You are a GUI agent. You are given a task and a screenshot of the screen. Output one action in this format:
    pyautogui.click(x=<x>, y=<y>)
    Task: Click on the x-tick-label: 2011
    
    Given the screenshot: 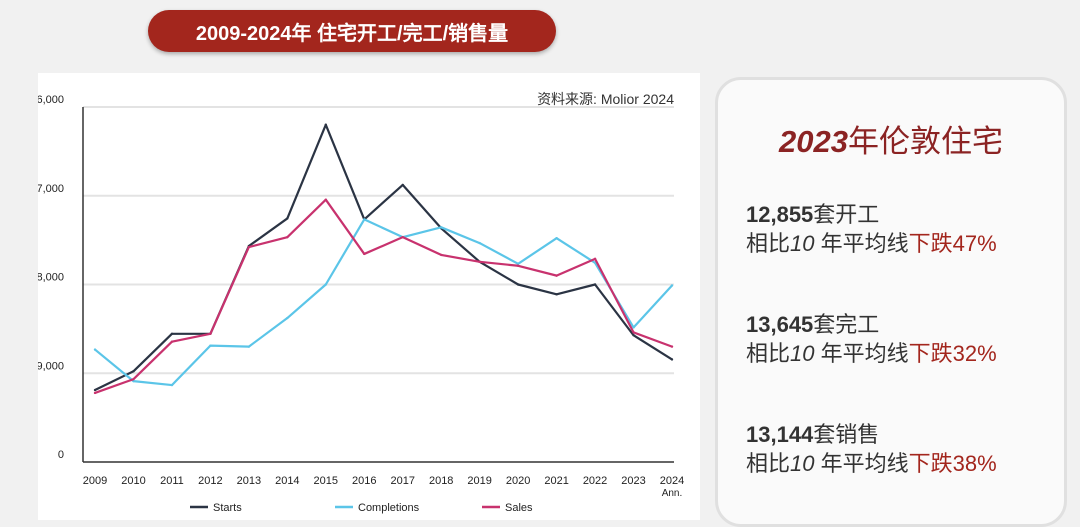 What is the action you would take?
    pyautogui.click(x=172, y=481)
    